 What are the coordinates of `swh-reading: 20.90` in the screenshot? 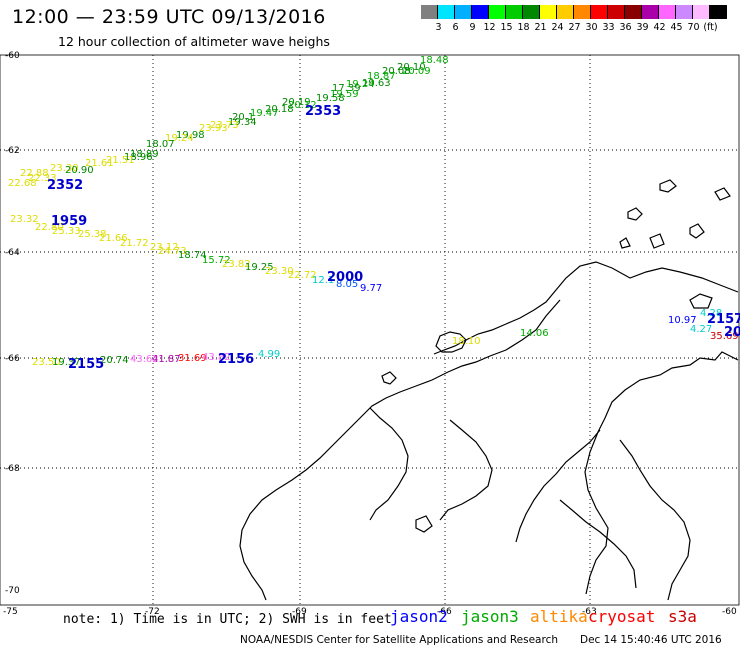 It's located at (79, 170).